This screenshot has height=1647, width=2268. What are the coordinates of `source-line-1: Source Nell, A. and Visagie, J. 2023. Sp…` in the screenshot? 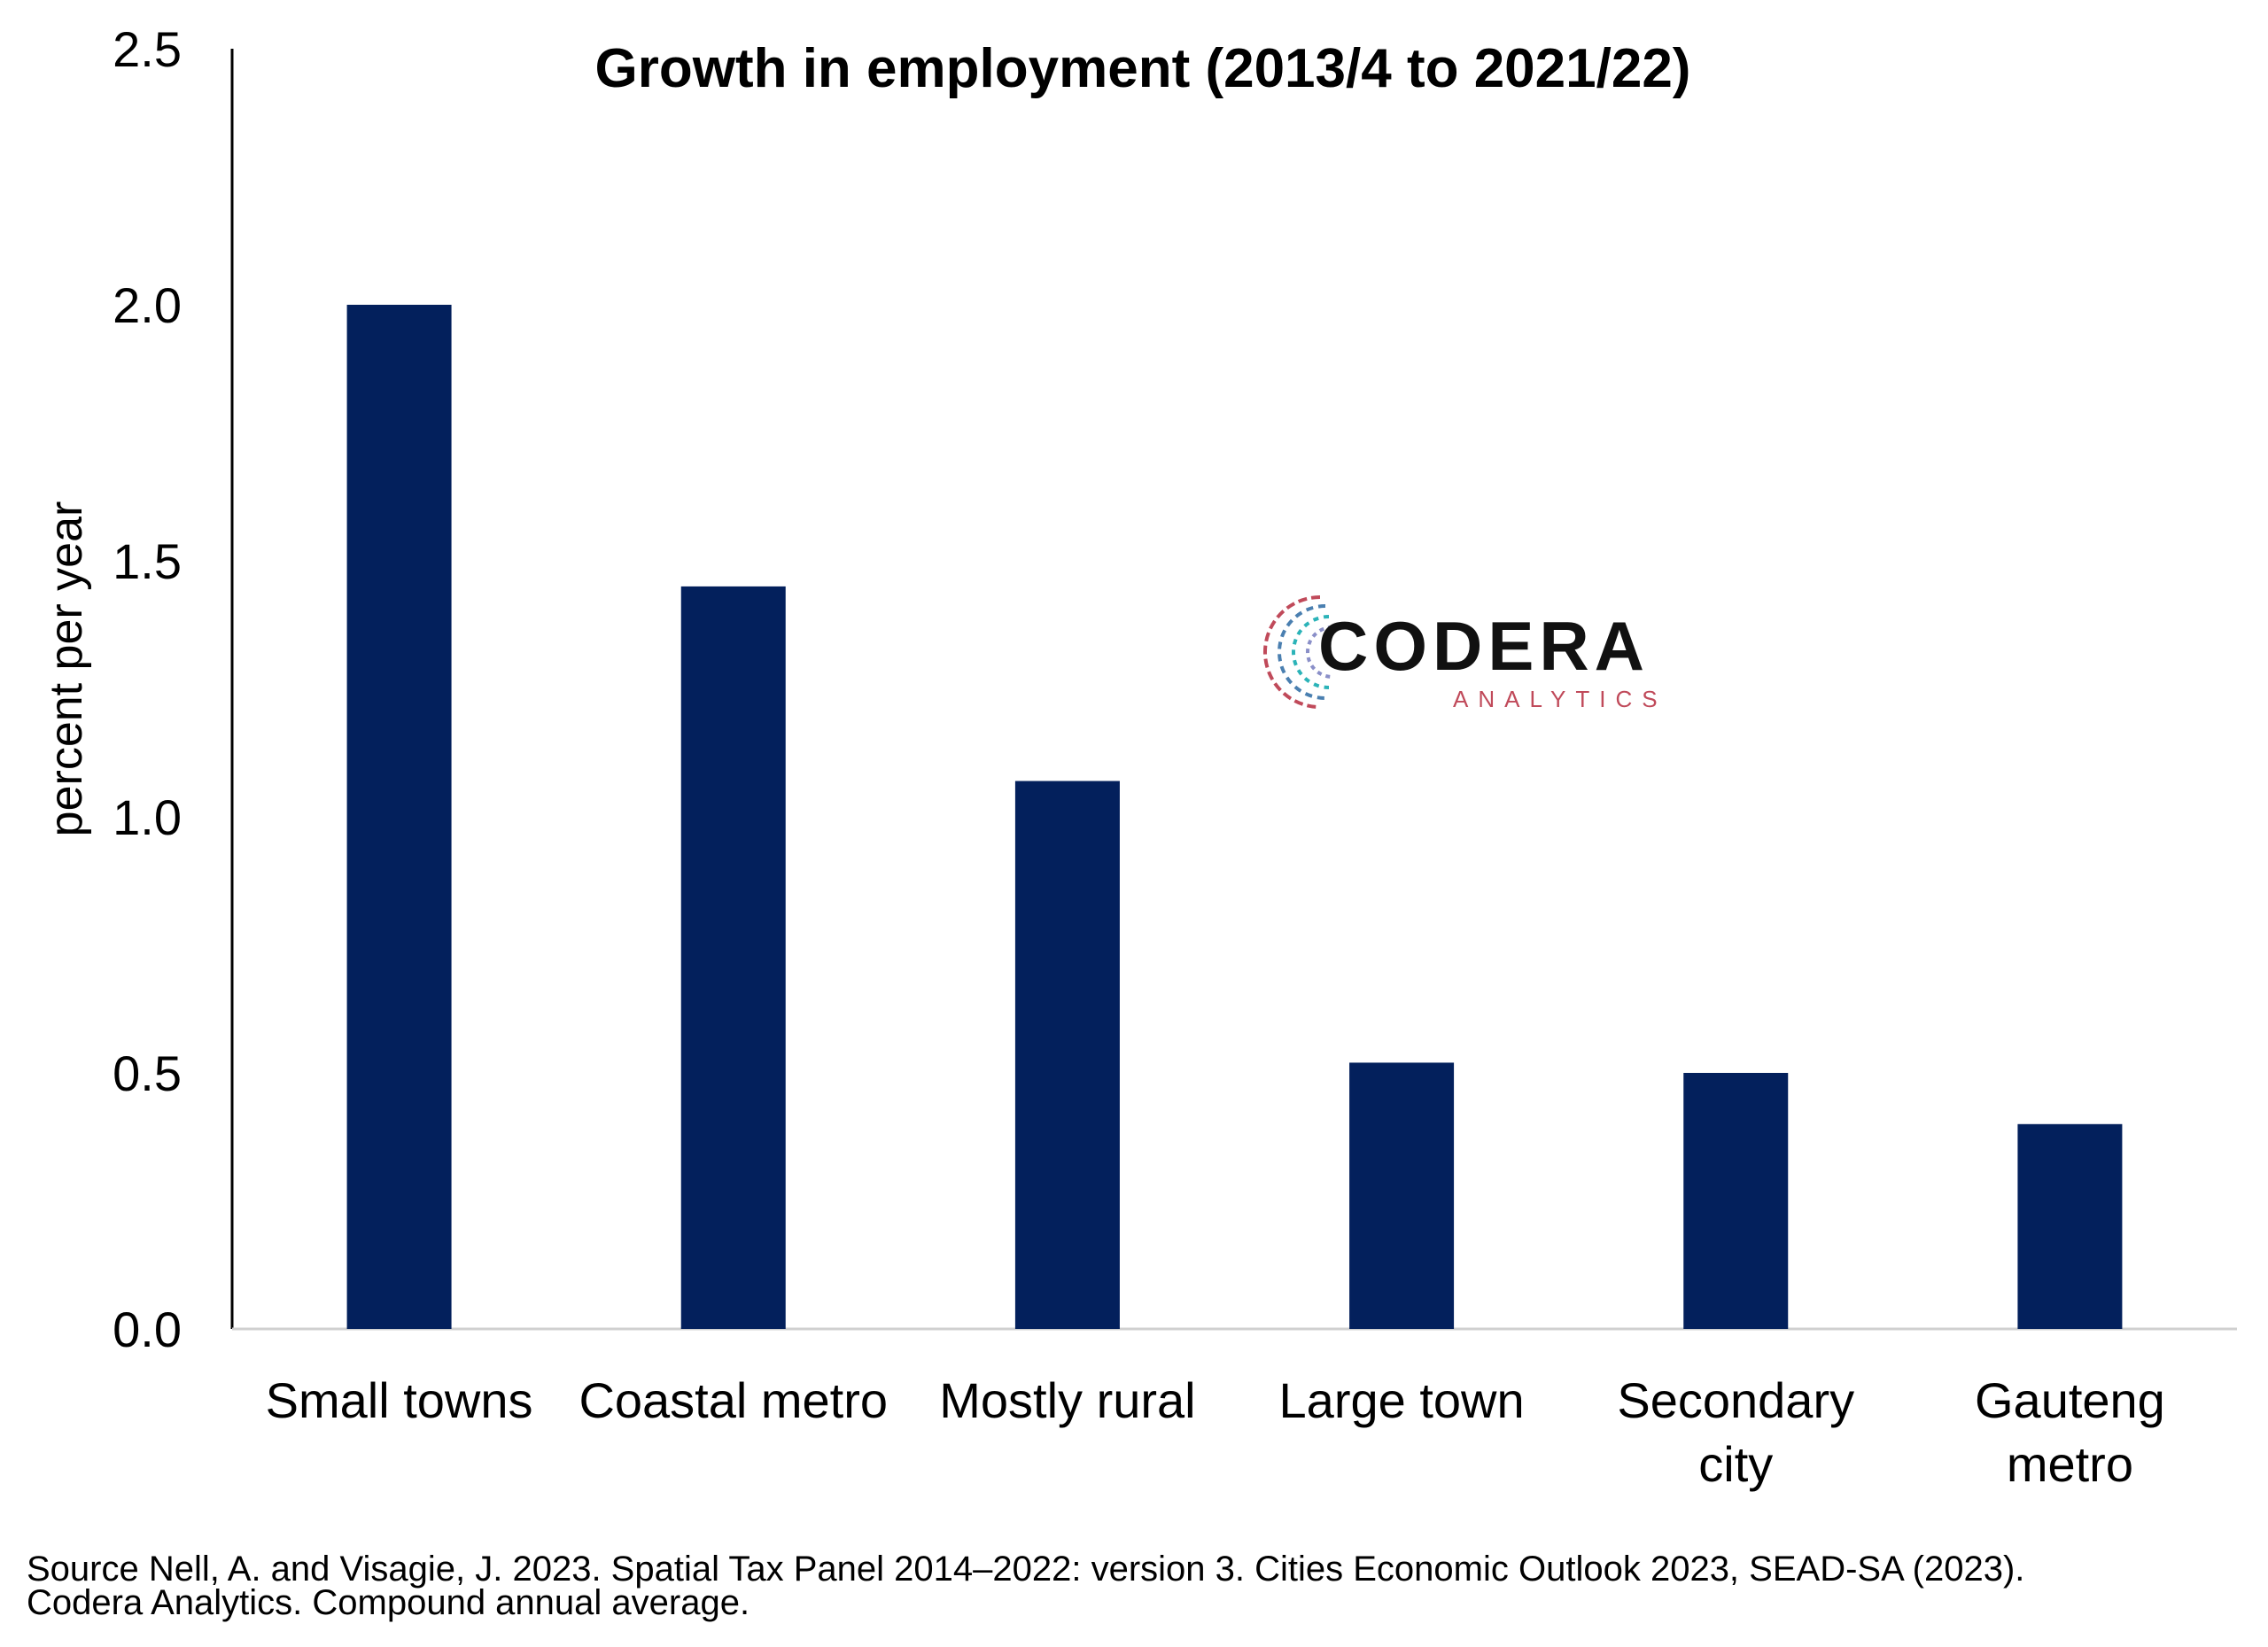 It's located at (1026, 1569).